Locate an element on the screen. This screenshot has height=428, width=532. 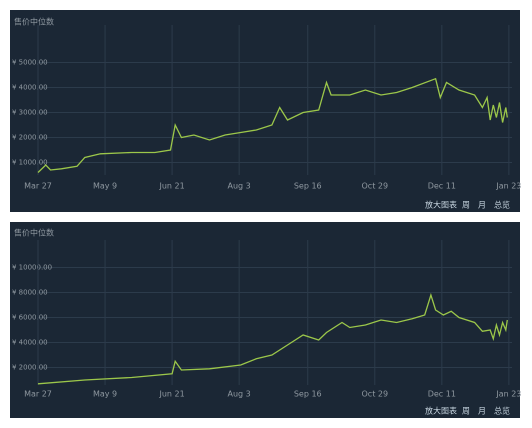
y-tick-label: ¥ 3000.00 is located at coordinates (30, 113).